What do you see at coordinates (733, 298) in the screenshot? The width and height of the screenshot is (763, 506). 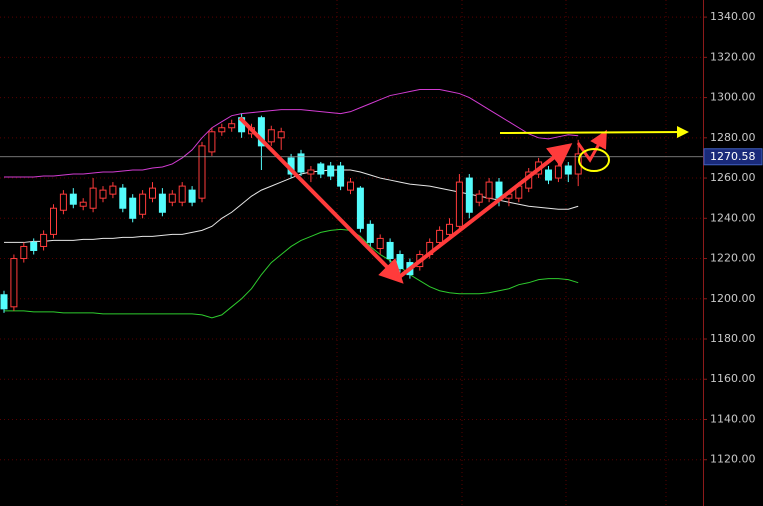 I see `y-tick-label: 1200.00` at bounding box center [733, 298].